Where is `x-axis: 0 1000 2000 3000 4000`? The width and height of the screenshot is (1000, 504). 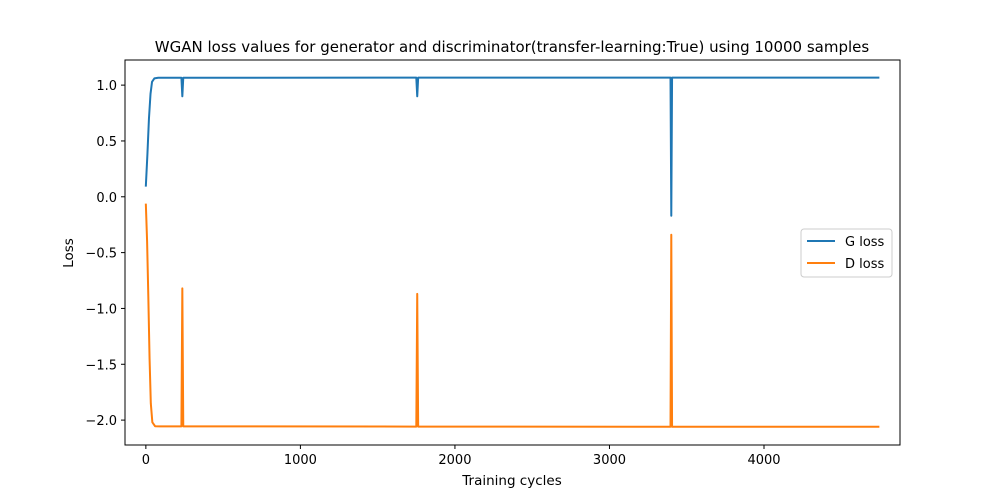
x-axis: 0 1000 2000 3000 4000 is located at coordinates (461, 456).